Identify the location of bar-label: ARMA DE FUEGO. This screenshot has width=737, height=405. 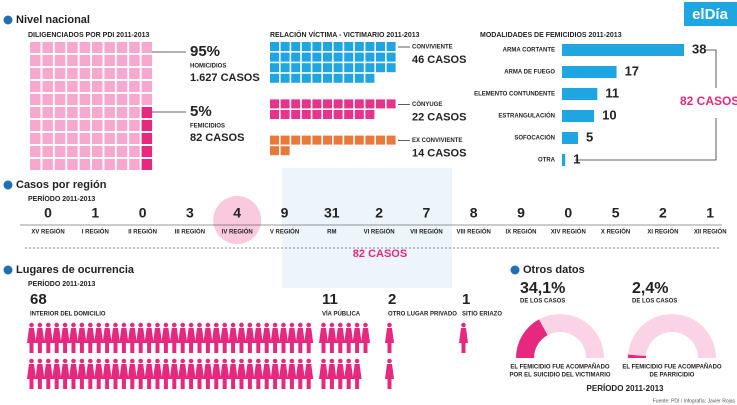
(529, 73).